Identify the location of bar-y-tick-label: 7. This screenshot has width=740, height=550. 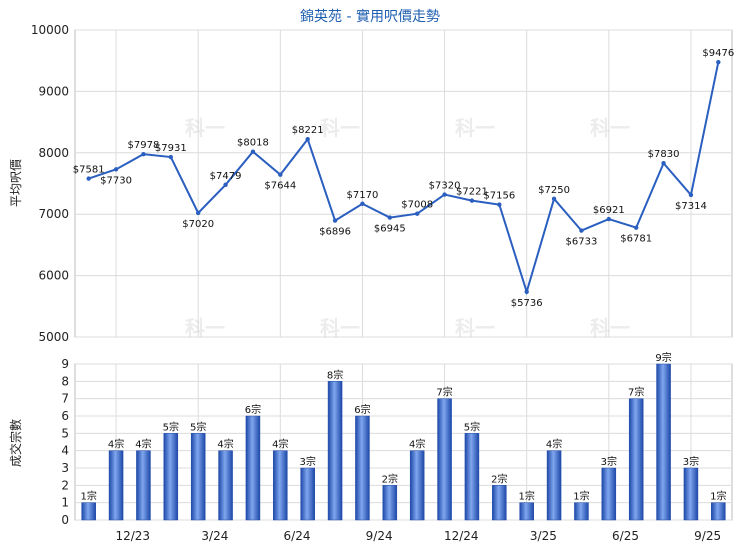
(65, 399).